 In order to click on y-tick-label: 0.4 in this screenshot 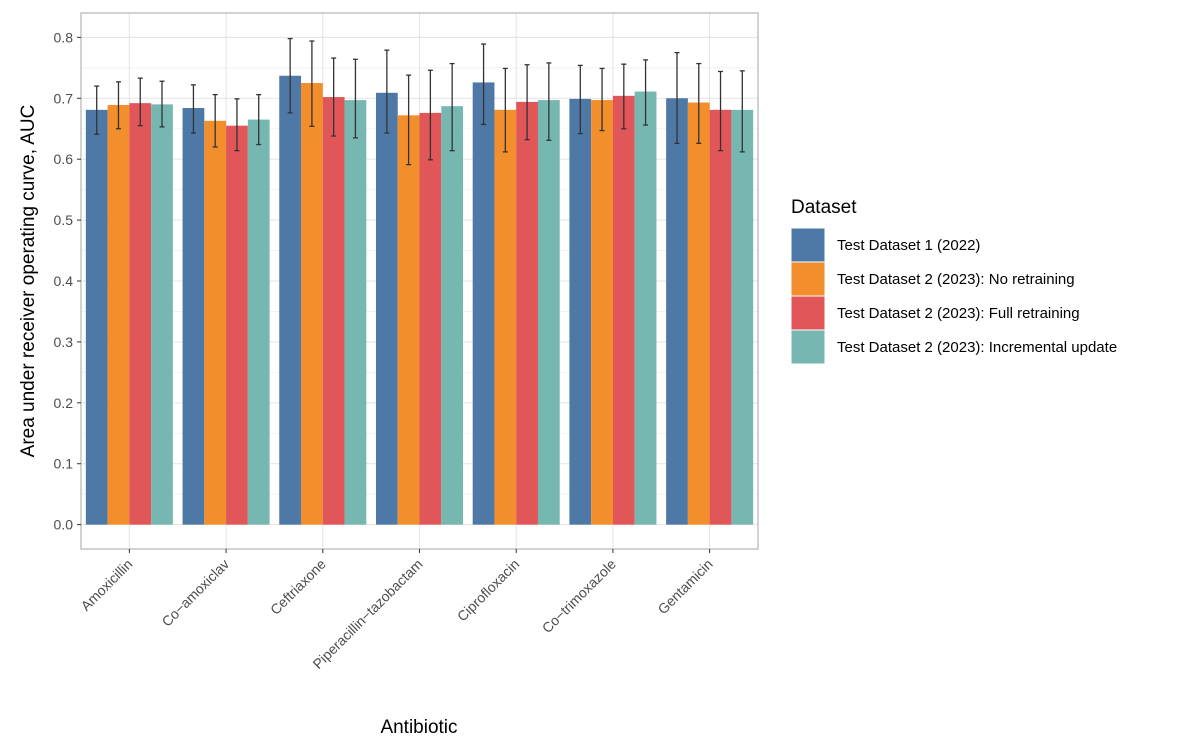, I will do `click(64, 281)`.